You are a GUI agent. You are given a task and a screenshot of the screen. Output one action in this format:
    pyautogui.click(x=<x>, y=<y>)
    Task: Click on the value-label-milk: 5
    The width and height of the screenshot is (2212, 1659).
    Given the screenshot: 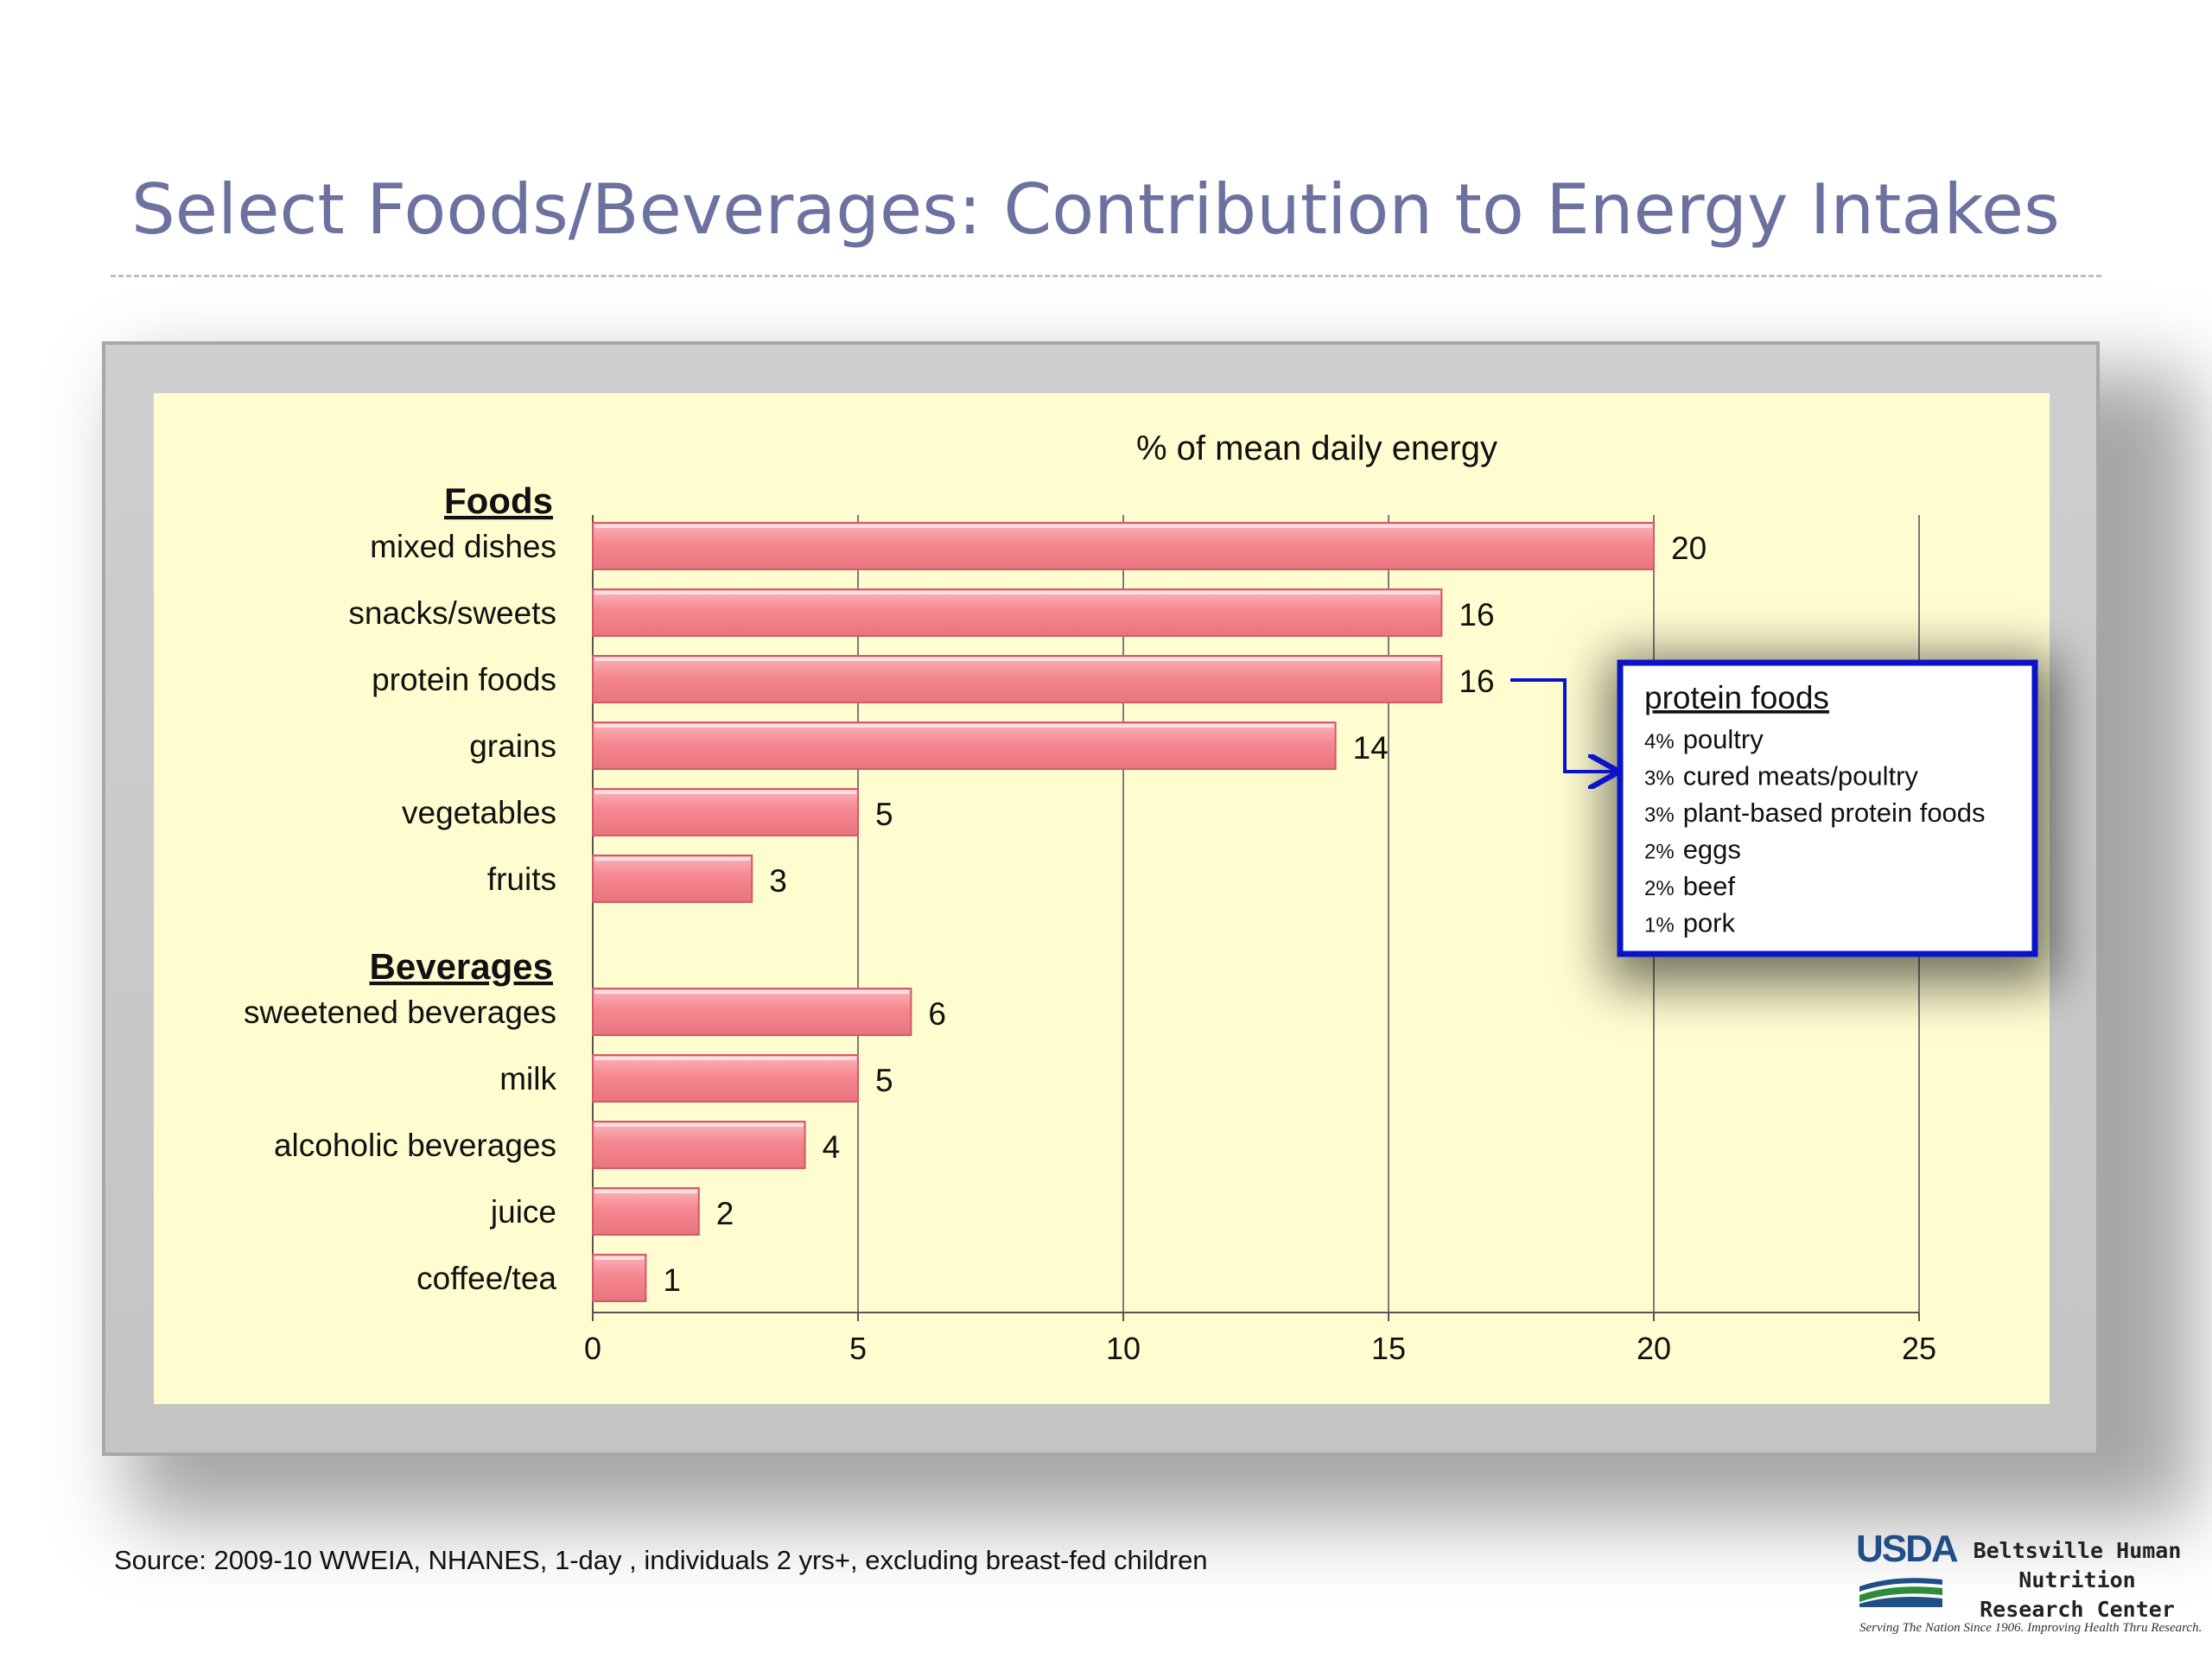 What is the action you would take?
    pyautogui.click(x=884, y=1080)
    